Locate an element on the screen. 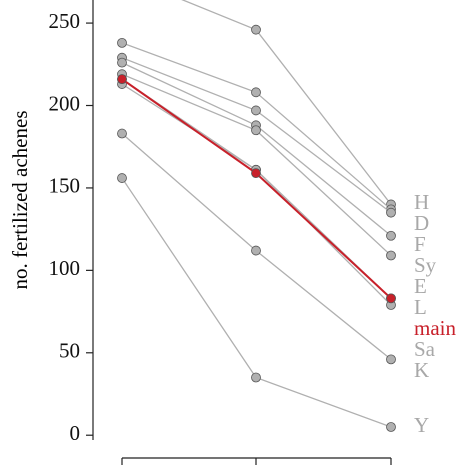 Image resolution: width=474 pixels, height=474 pixels. series-label: H is located at coordinates (421, 202).